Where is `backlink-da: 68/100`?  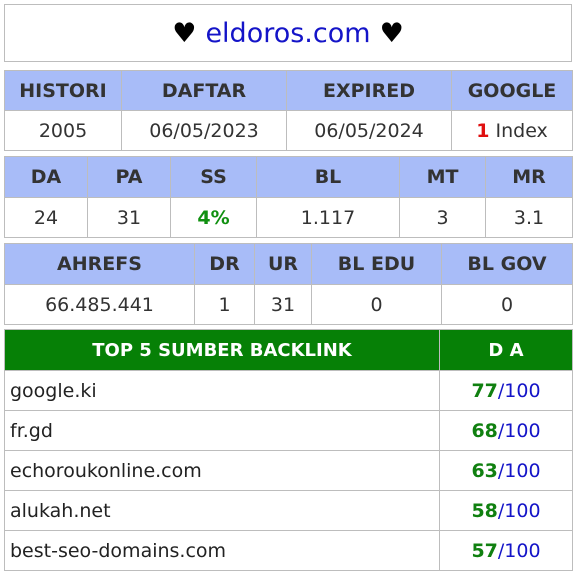 backlink-da: 68/100 is located at coordinates (506, 430).